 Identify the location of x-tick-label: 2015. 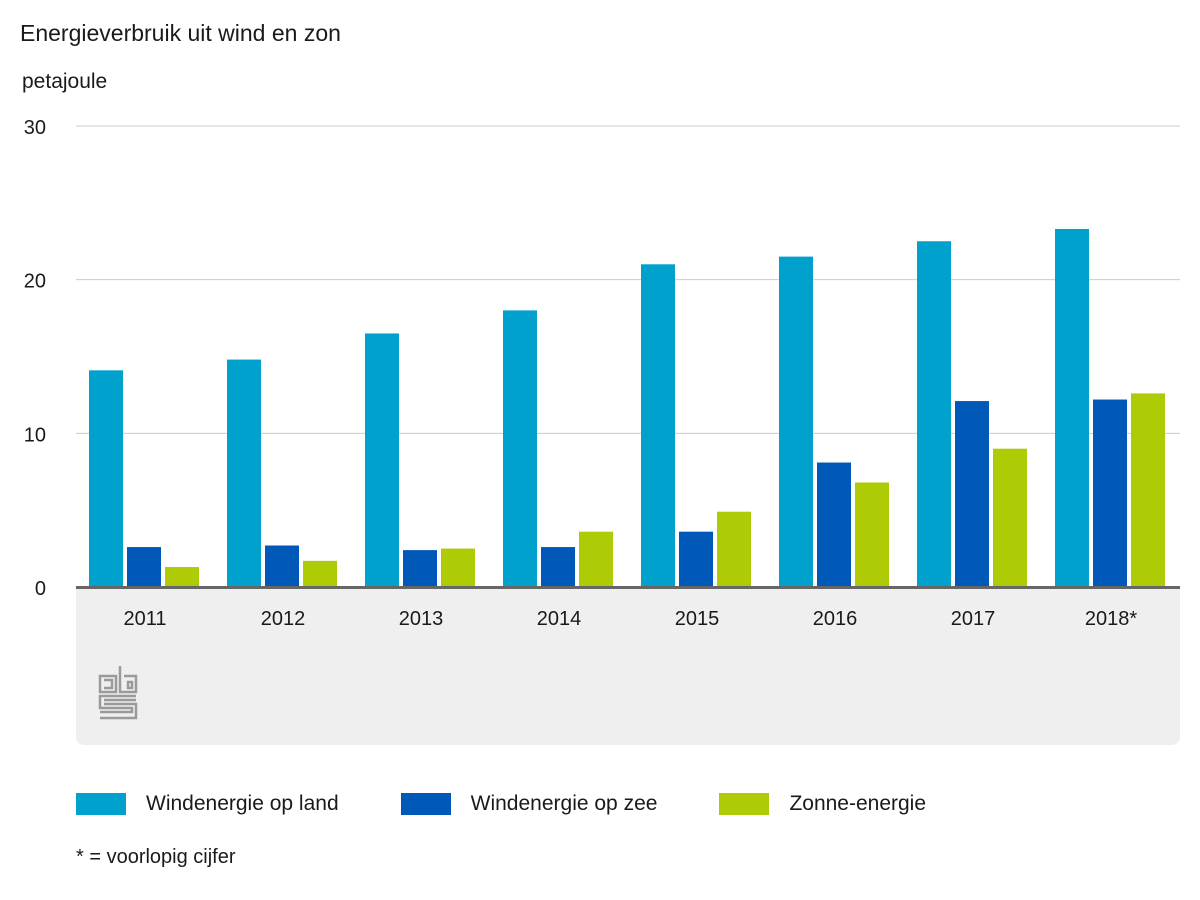
(697, 619).